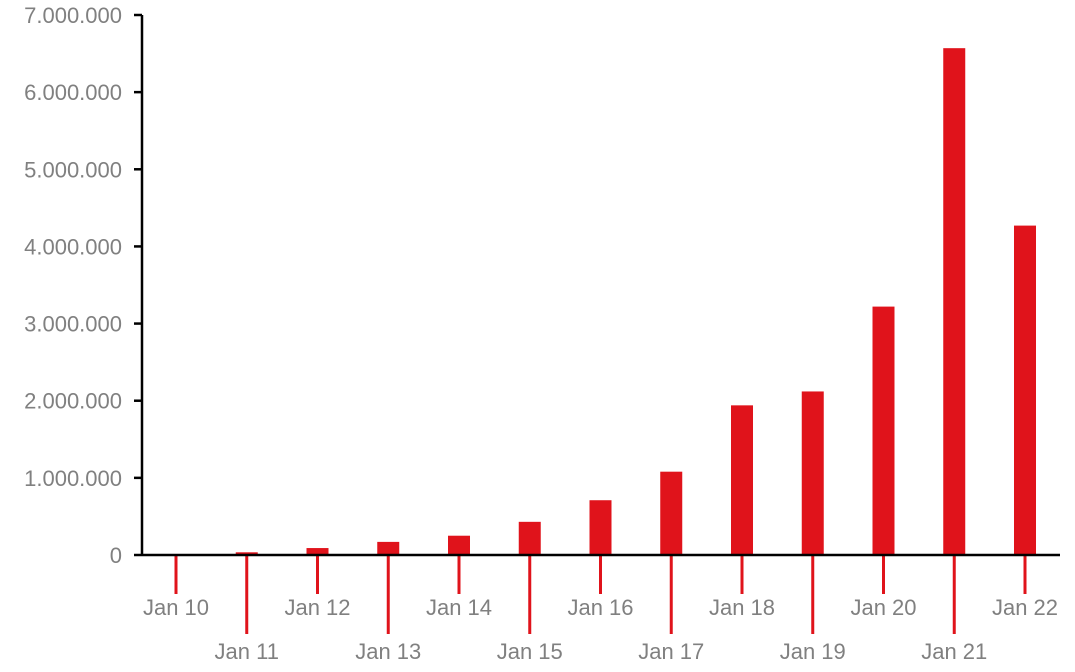 This screenshot has height=672, width=1075. I want to click on x-tick-label: Jan 15, so click(530, 651).